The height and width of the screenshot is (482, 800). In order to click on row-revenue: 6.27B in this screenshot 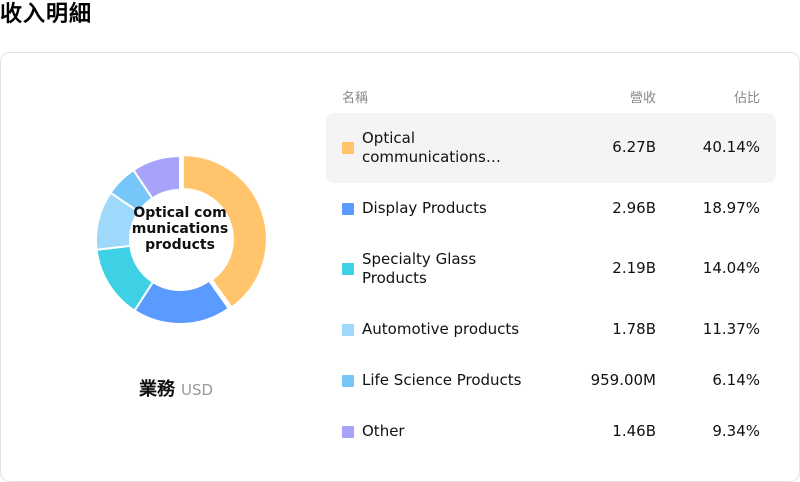, I will do `click(634, 147)`.